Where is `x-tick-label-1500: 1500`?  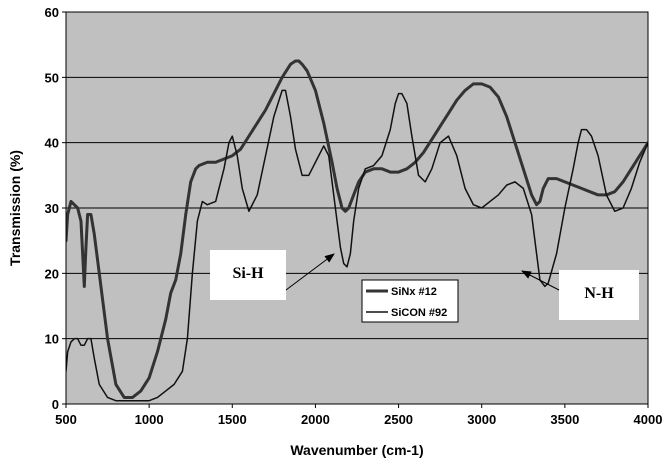 x-tick-label-1500: 1500 is located at coordinates (232, 419).